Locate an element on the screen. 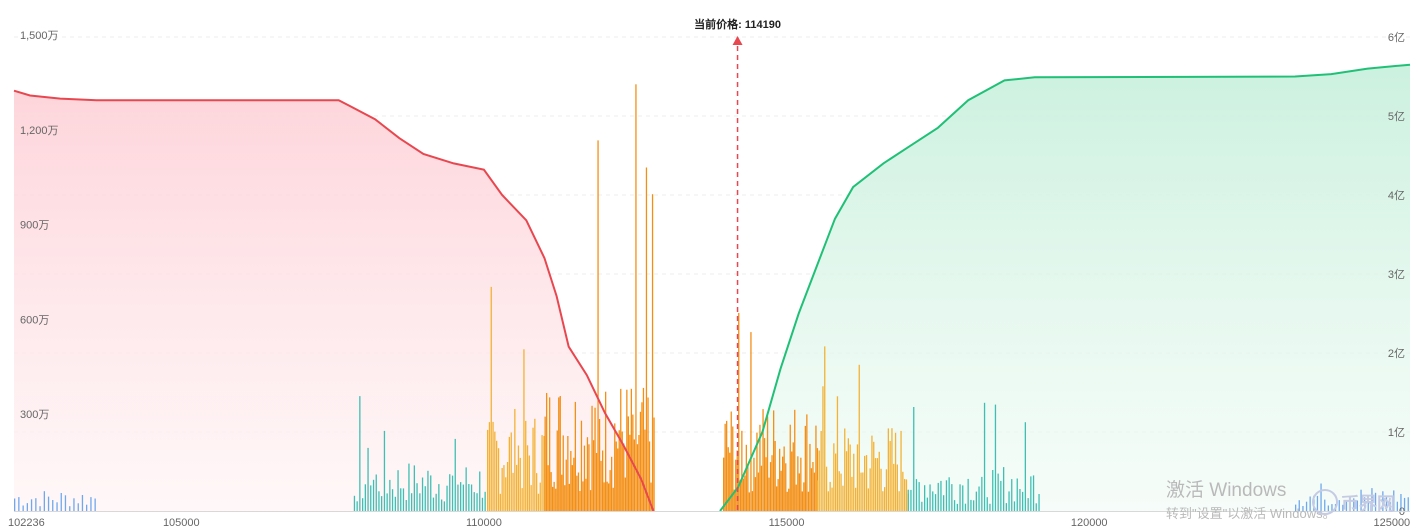 The image size is (1423, 531). y-right-tick-2: 2亿 is located at coordinates (1396, 353).